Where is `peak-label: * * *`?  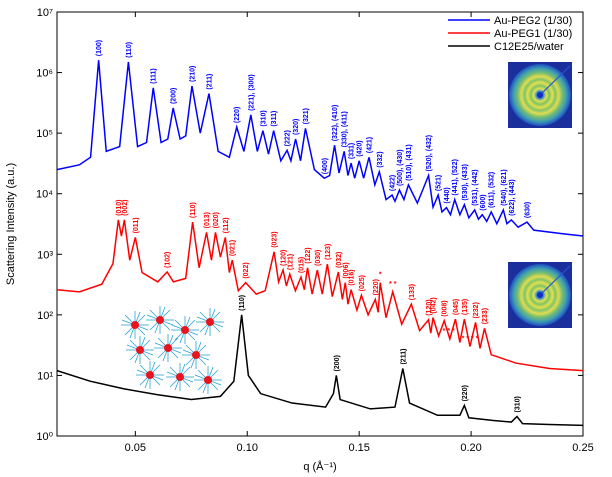
peak-label: * * * is located at coordinates (449, 331).